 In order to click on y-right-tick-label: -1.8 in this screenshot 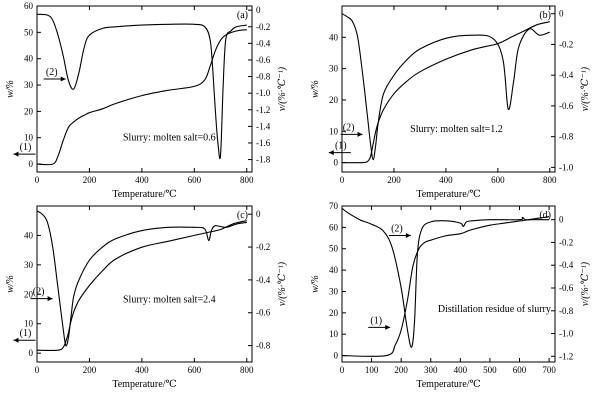, I will do `click(263, 160)`.